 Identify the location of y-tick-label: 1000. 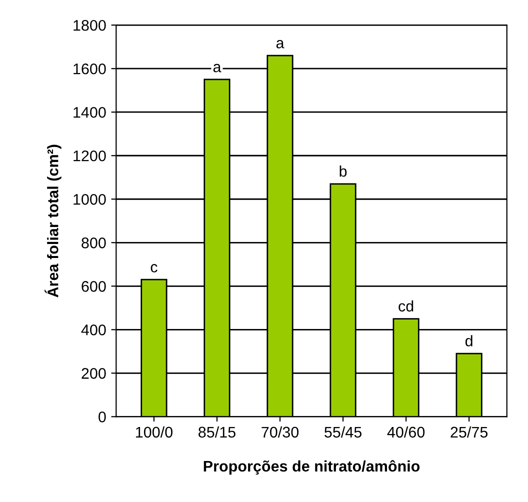
(90, 199).